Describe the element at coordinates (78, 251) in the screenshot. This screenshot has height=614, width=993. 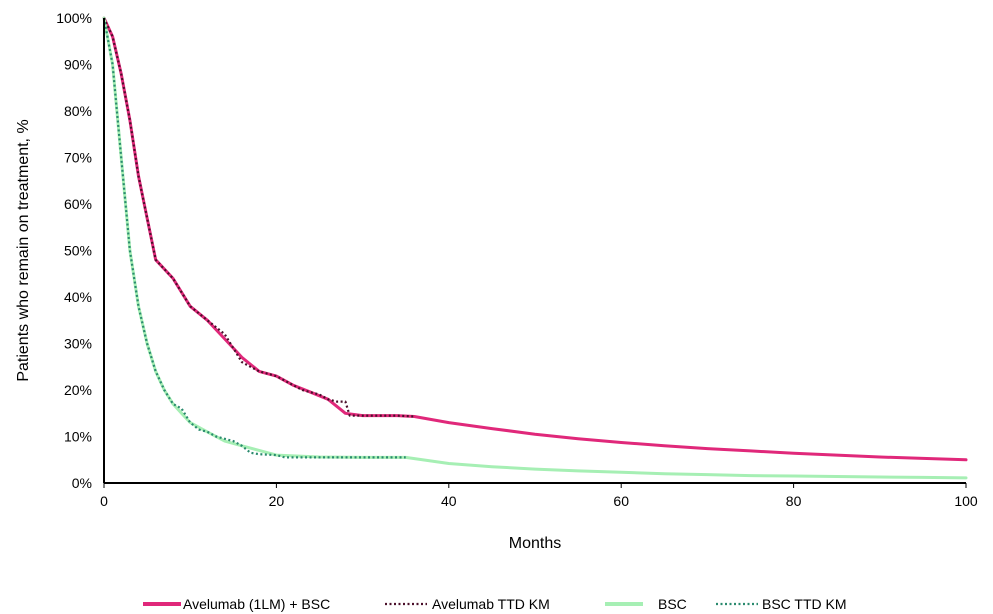
I see `y-tick-label: 50%` at that location.